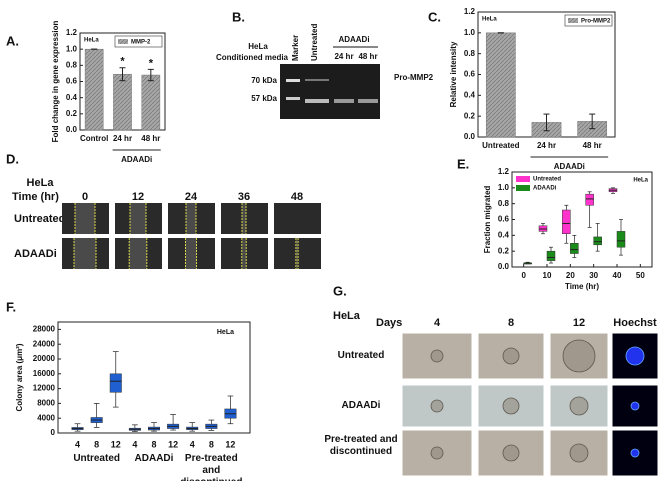 The image size is (660, 481). I want to click on x-tick-label: 50, so click(640, 275).